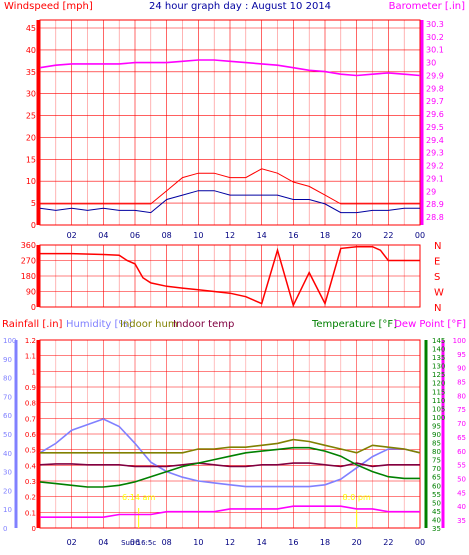 Image resolution: width=469 pixels, height=555 pixels. What do you see at coordinates (72, 542) in the screenshot?
I see `panel3-x-tick-label: 02` at bounding box center [72, 542].